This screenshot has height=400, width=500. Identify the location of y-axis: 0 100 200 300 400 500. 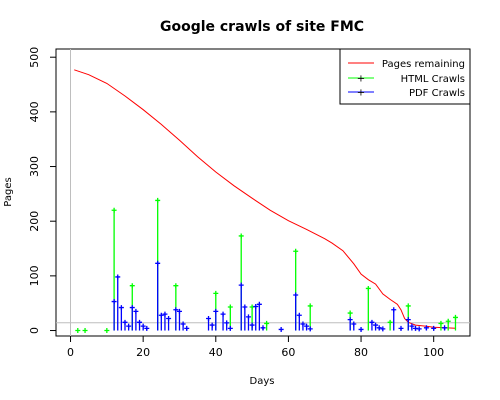
(42, 190).